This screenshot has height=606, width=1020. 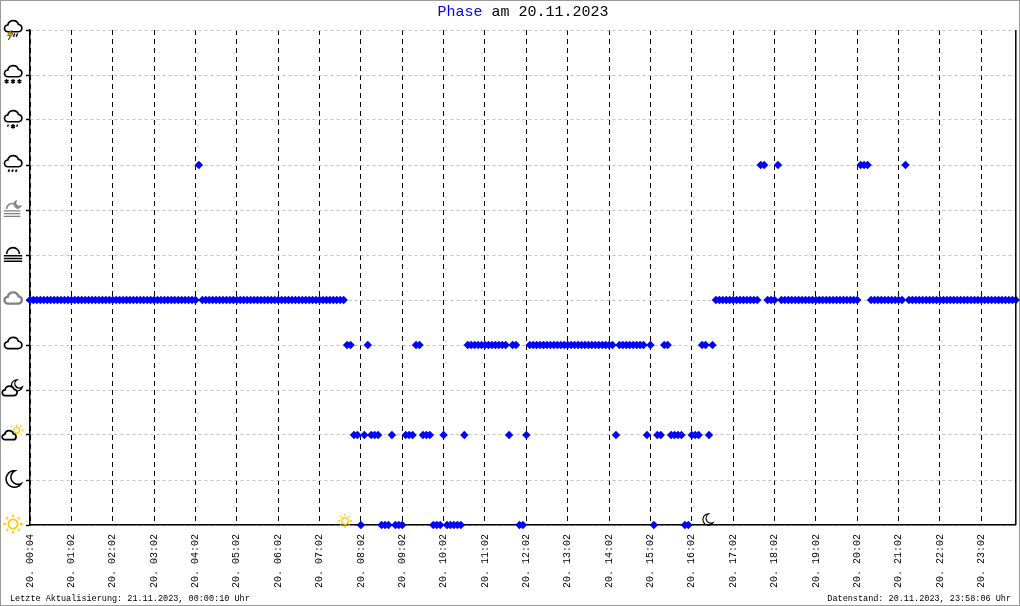 I want to click on x-tick-label: 20. 01:02, so click(x=71, y=561).